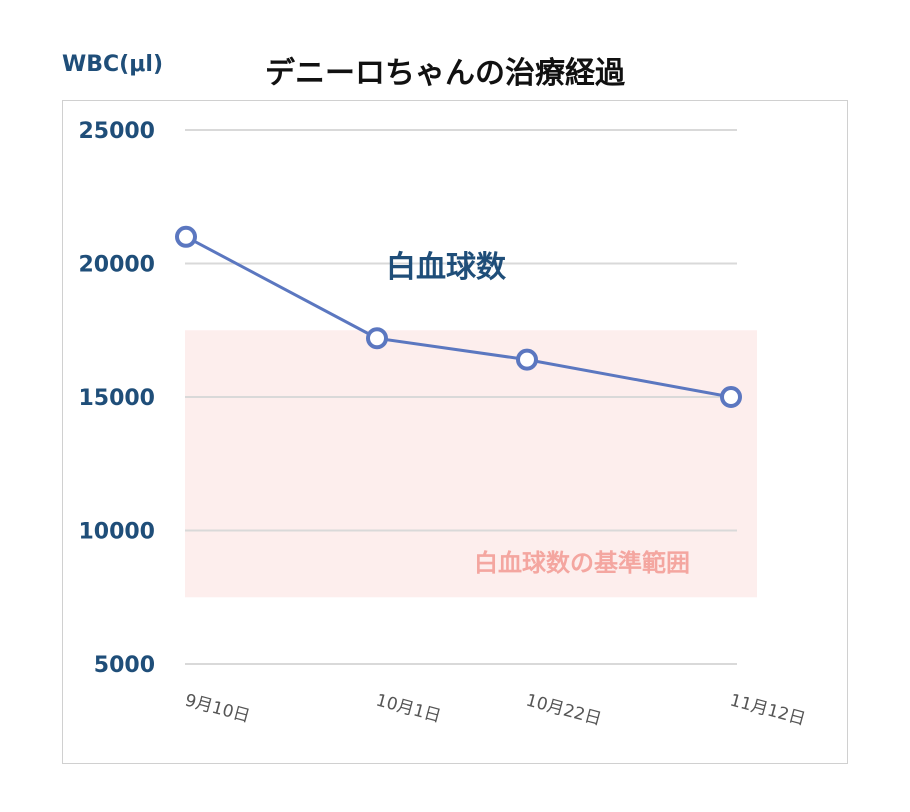 Image resolution: width=910 pixels, height=812 pixels. What do you see at coordinates (116, 131) in the screenshot?
I see `y-tick-label: 25000` at bounding box center [116, 131].